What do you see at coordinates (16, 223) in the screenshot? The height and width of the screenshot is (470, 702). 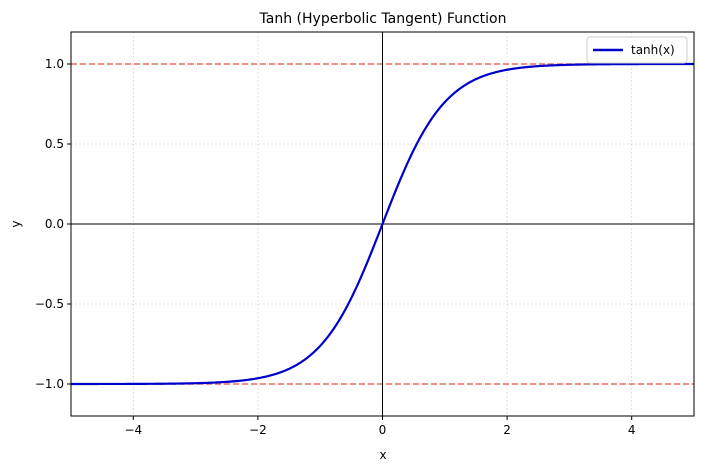 I see `y-axis-label: y` at bounding box center [16, 223].